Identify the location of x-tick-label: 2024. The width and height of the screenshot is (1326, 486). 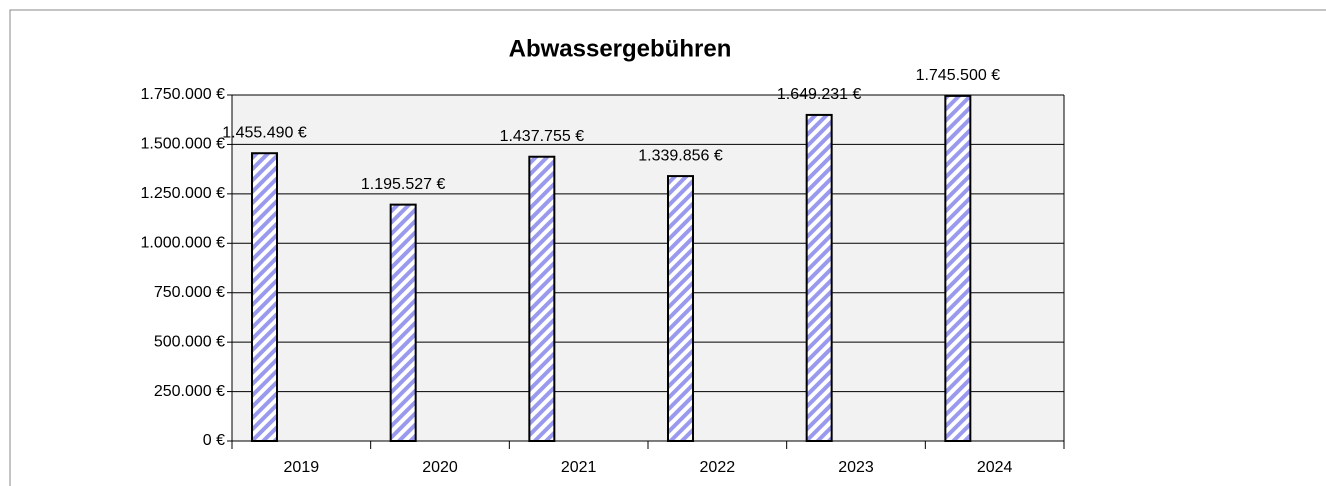
(995, 467).